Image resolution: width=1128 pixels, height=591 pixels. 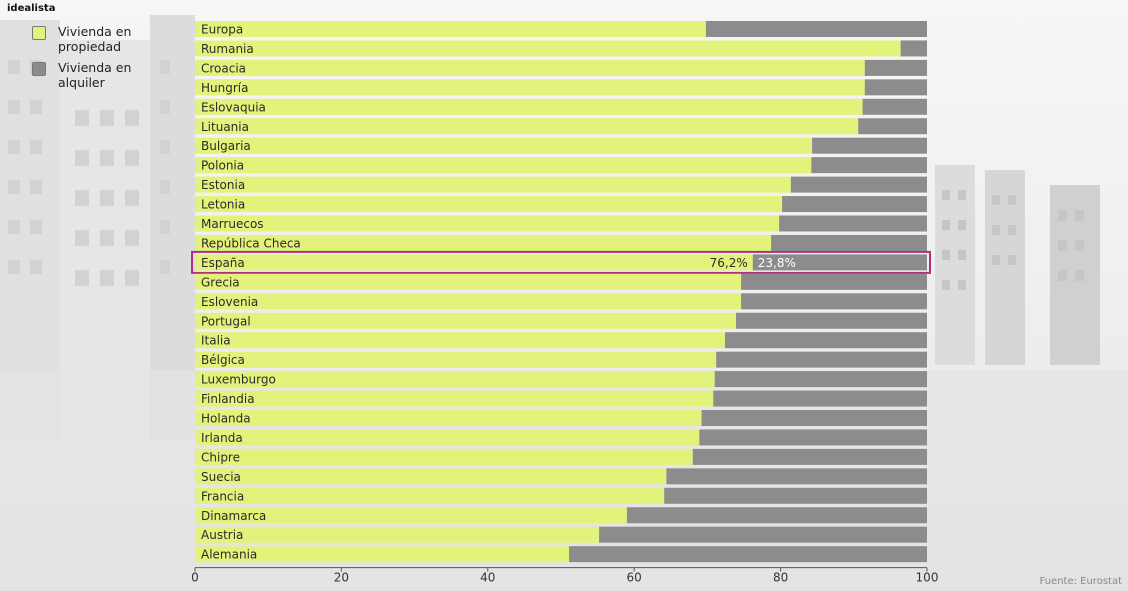 I want to click on bar-owned-finlandia, so click(x=454, y=398).